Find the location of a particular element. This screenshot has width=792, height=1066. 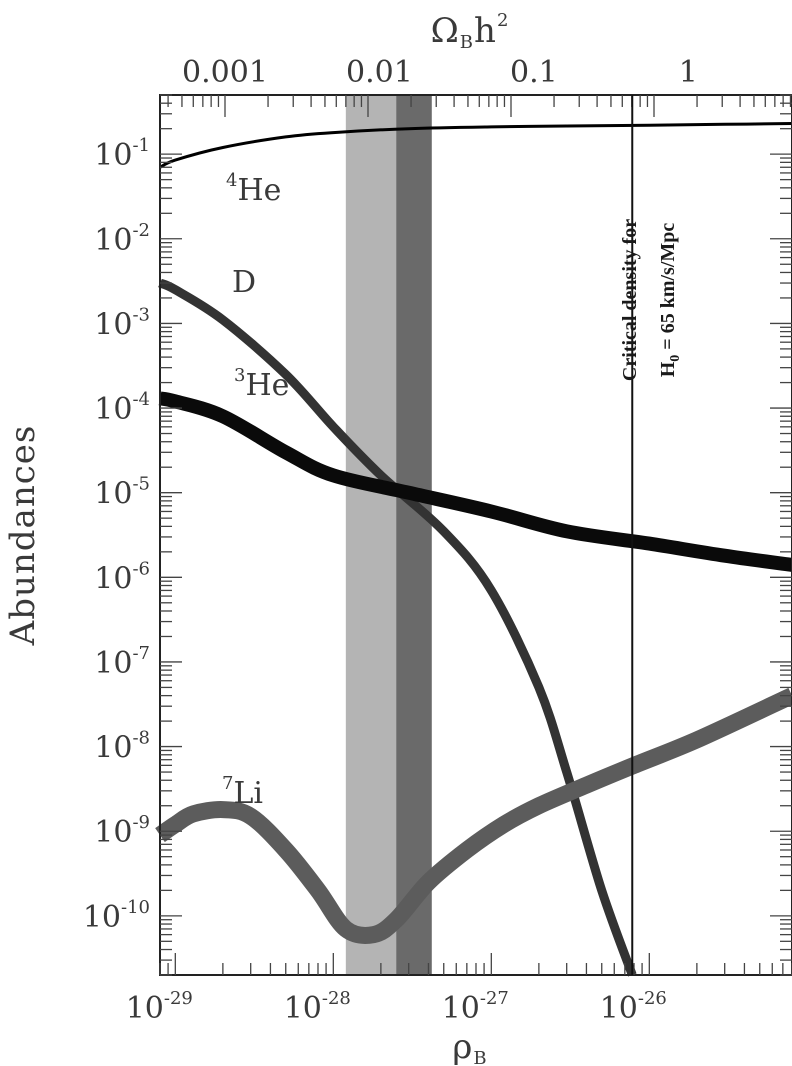

top-axis-title-text: ΩBh2 is located at coordinates (470, 31).